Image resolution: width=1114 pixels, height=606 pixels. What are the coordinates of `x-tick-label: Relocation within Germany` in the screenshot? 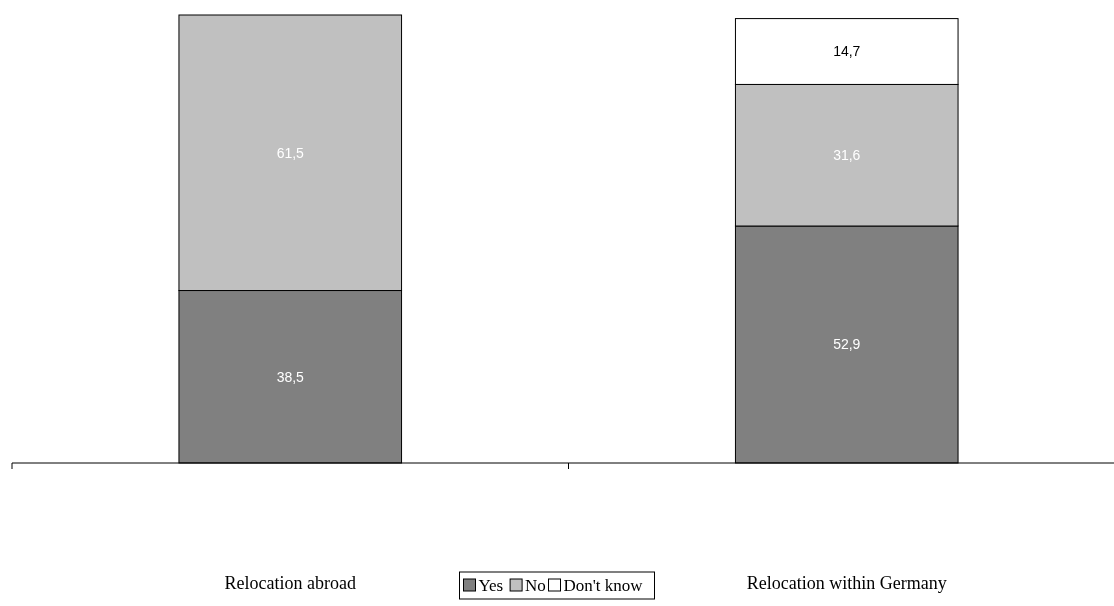 It's located at (846, 583).